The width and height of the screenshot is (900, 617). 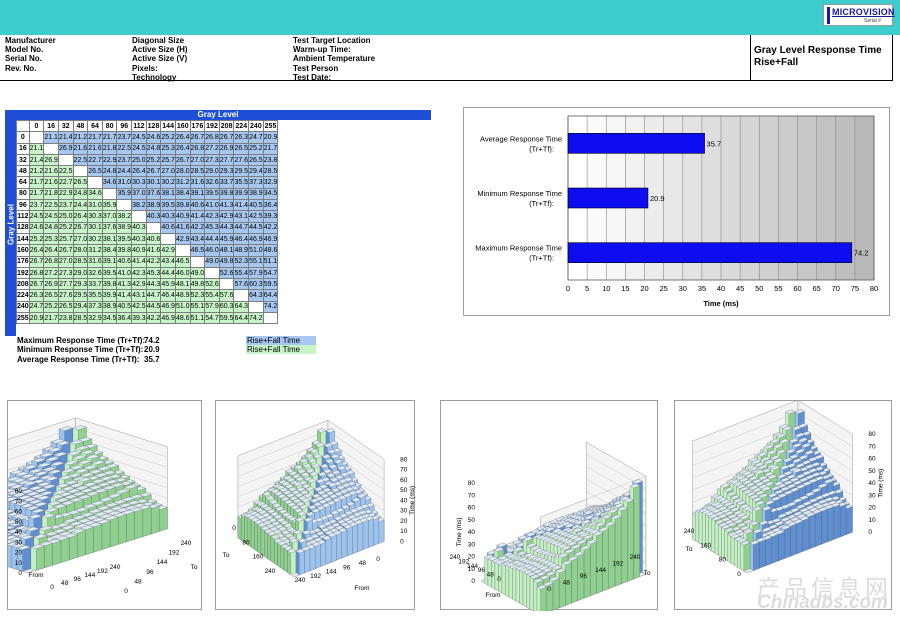 I want to click on matrix-cell: 26.8, so click(x=212, y=137).